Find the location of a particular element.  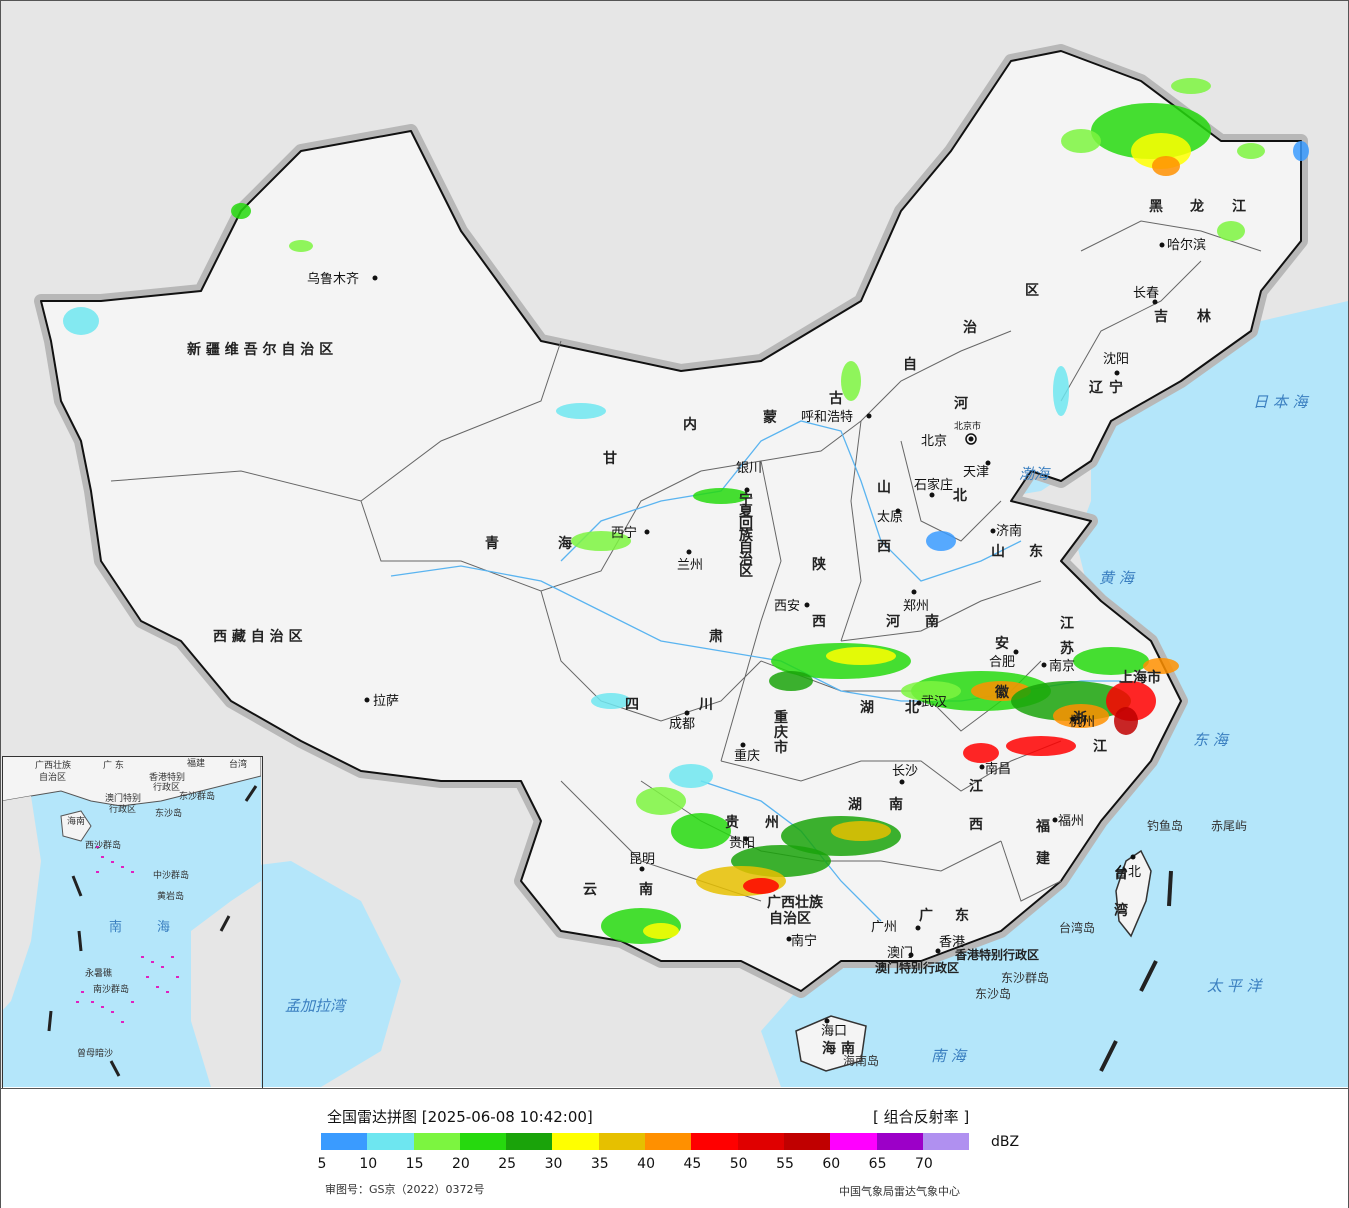

city-label: 杭州 is located at coordinates (1082, 722).